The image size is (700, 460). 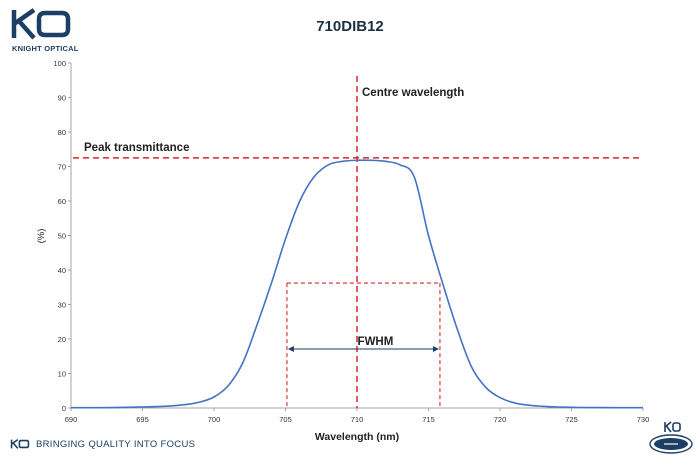 What do you see at coordinates (413, 93) in the screenshot?
I see `centre-wavelength-label: Centre wavelength` at bounding box center [413, 93].